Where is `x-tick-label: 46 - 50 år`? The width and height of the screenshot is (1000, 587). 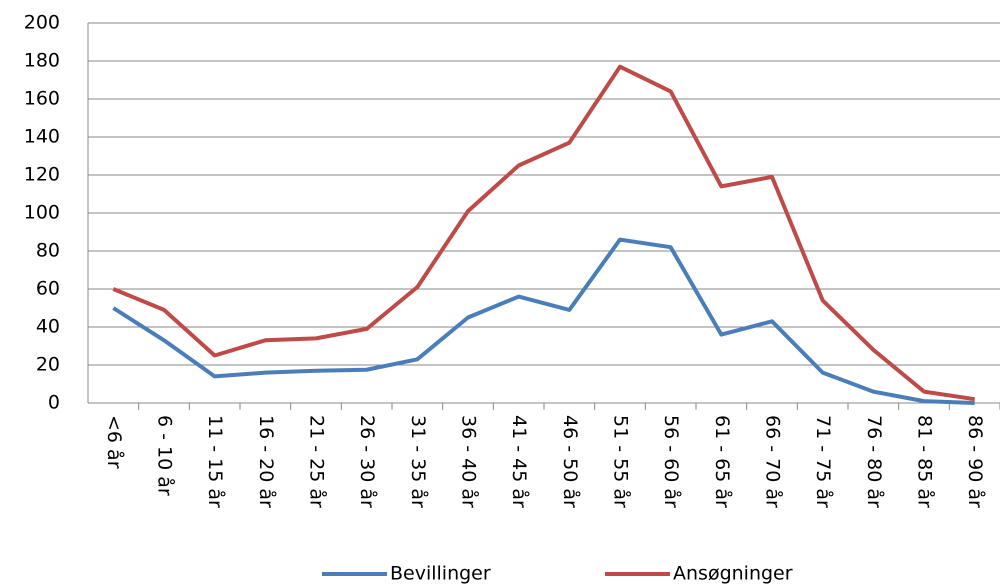
x-tick-label: 46 - 50 år is located at coordinates (570, 461).